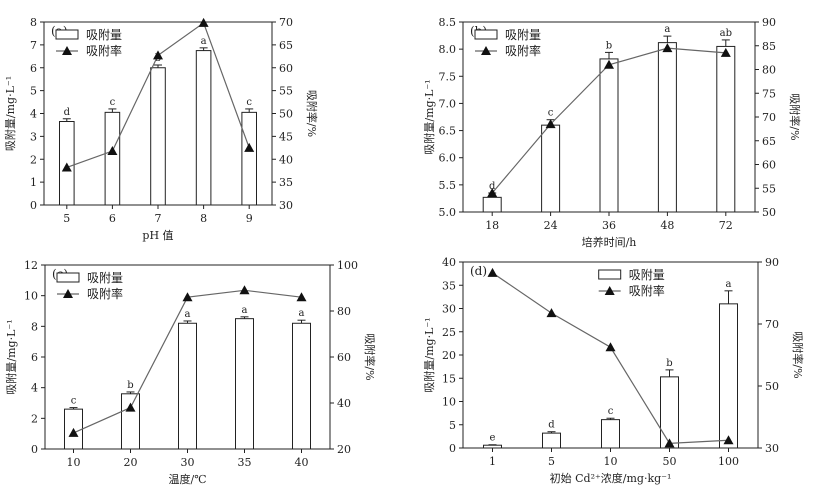  Describe the element at coordinates (448, 103) in the screenshot. I see `y-tick-label: 7.0` at that location.